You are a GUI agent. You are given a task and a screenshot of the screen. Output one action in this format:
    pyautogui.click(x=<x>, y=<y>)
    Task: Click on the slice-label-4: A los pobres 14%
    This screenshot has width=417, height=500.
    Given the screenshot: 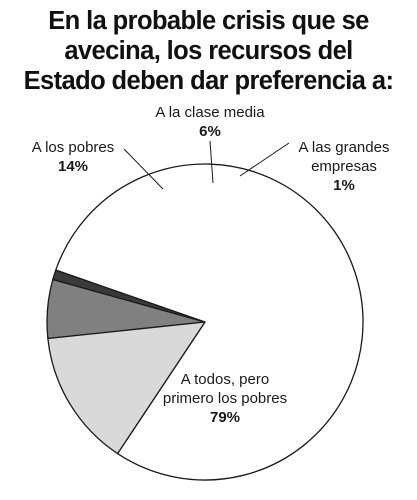 What is the action you would take?
    pyautogui.click(x=73, y=157)
    